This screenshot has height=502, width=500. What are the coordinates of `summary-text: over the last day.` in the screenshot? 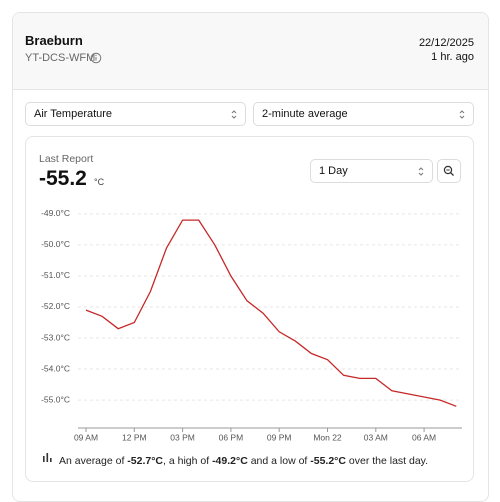 It's located at (387, 461).